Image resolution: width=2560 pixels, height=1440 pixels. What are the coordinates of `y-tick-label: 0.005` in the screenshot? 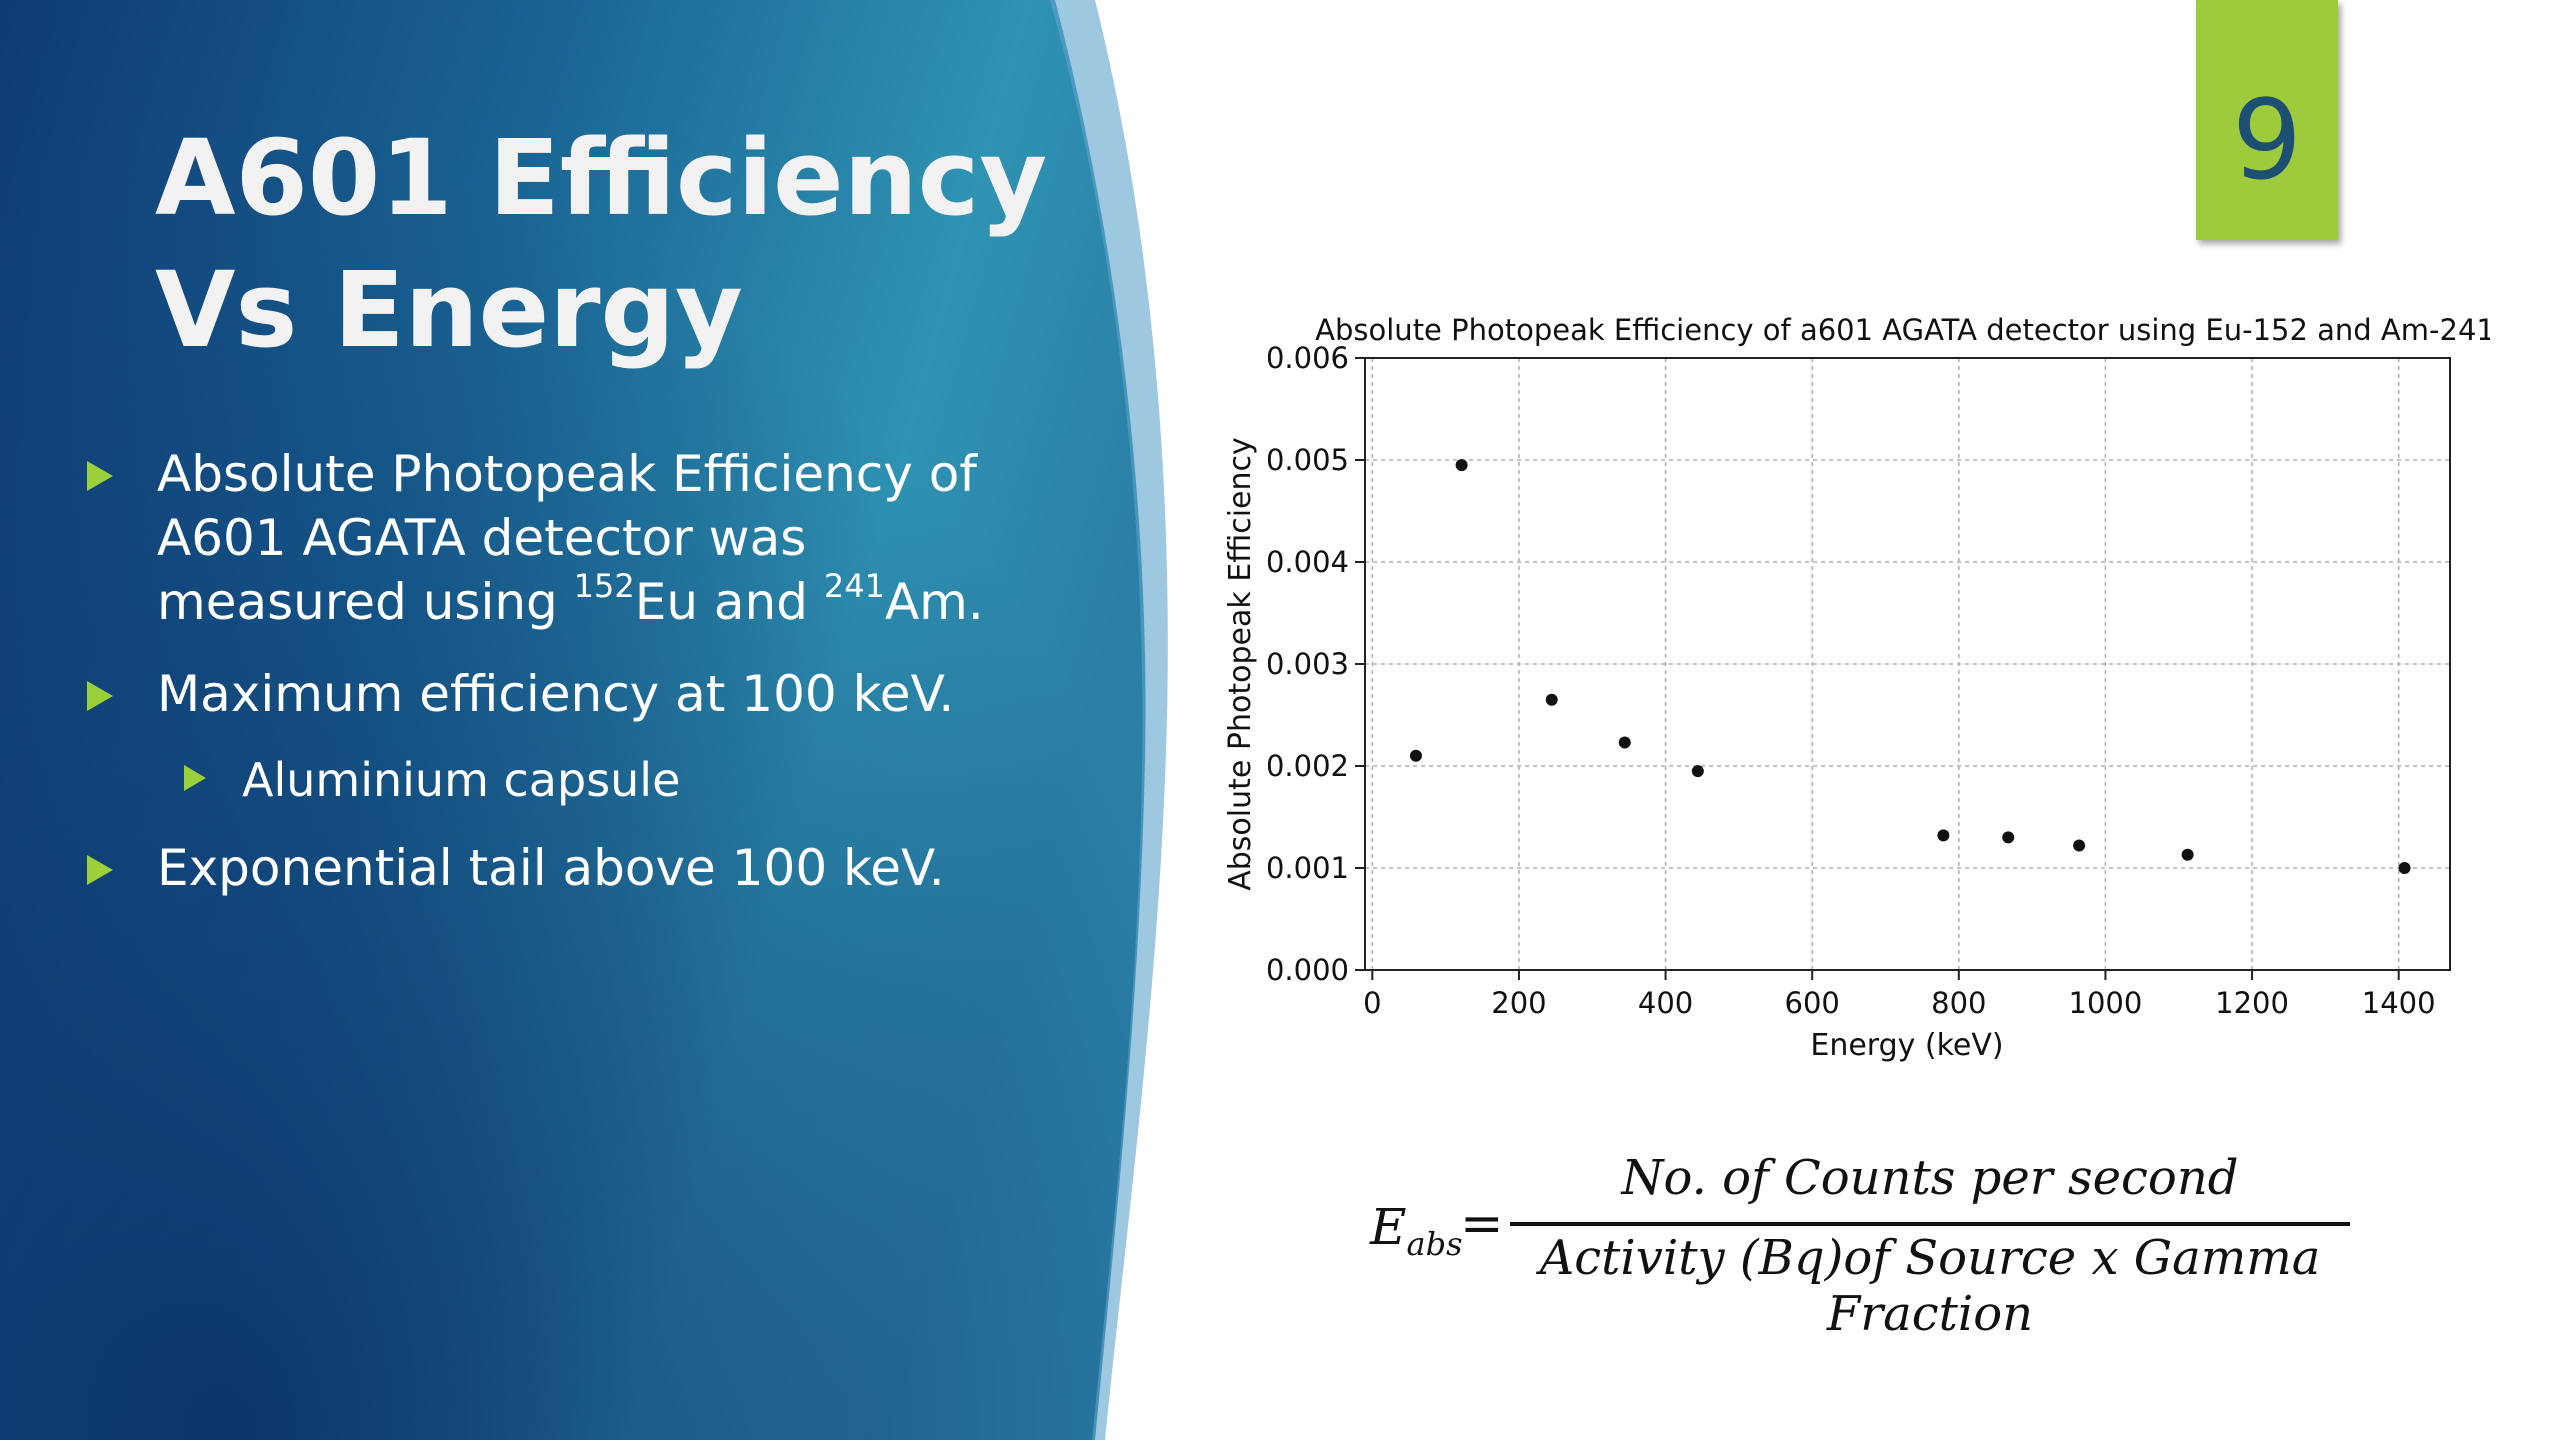 It's located at (1307, 460).